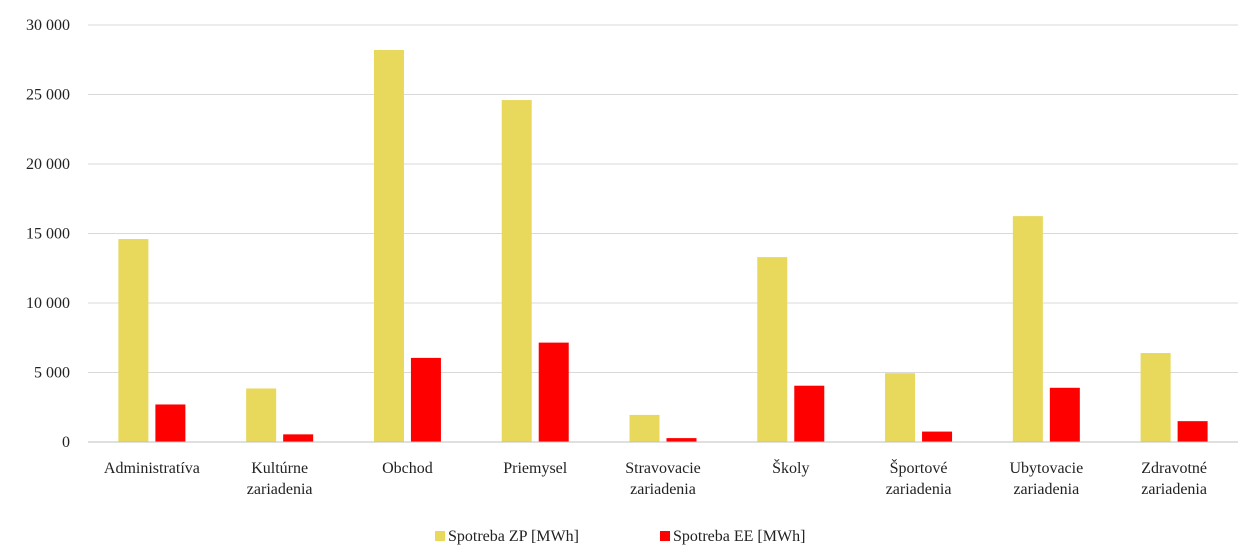 The width and height of the screenshot is (1240, 552). I want to click on legend-label: Spotreba EE [MWh], so click(739, 536).